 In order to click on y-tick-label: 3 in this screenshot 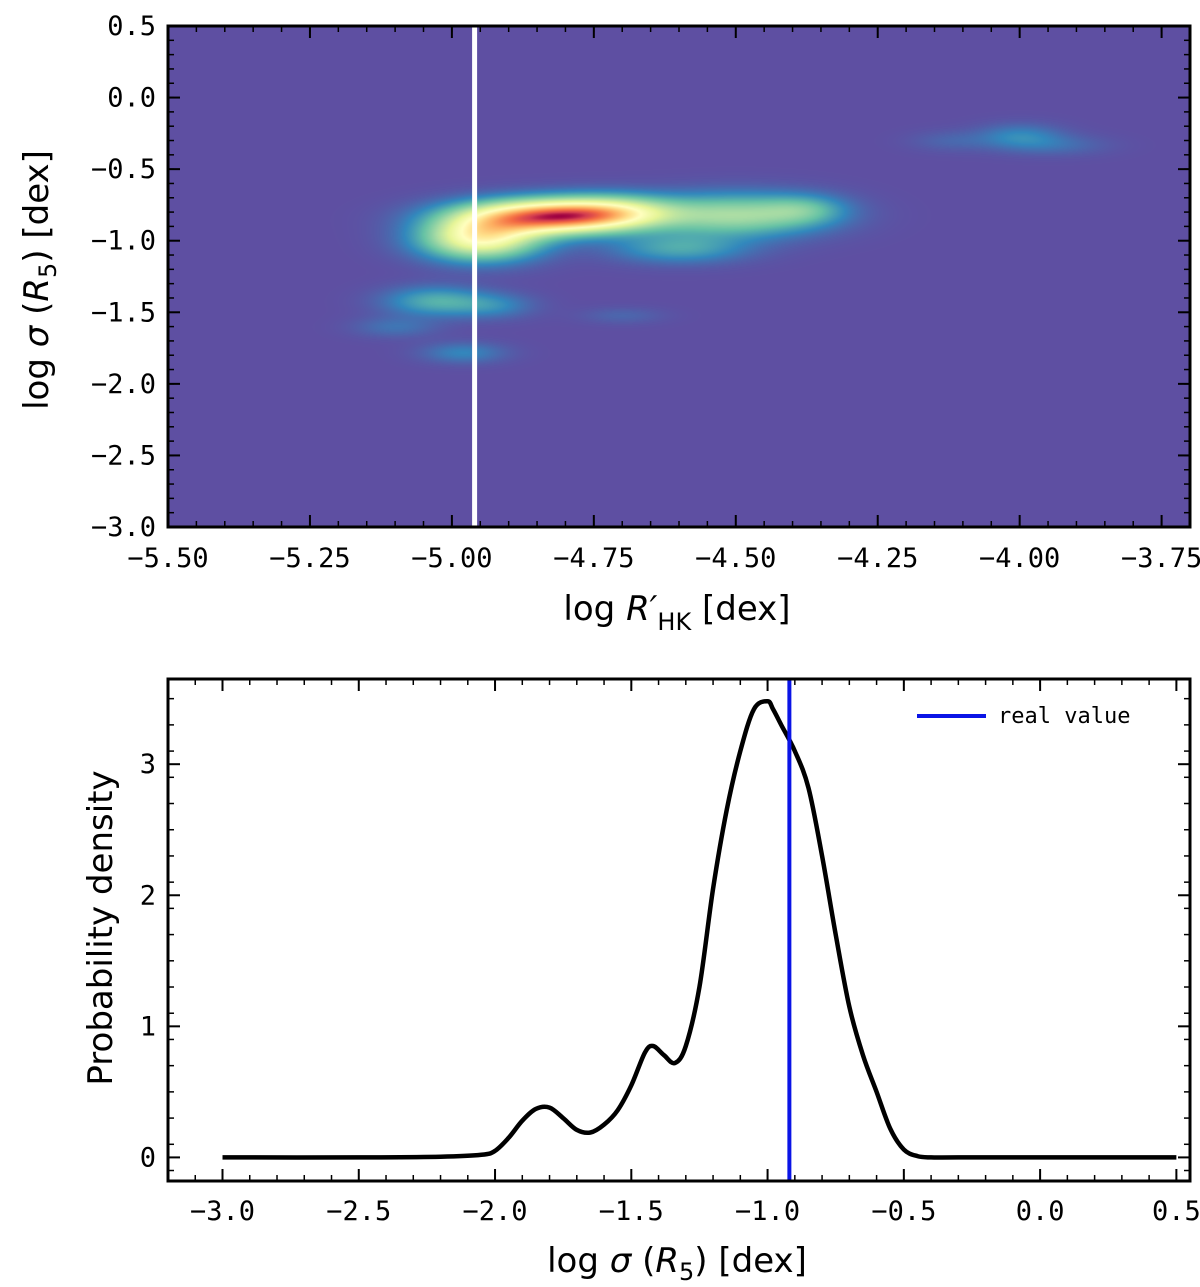, I will do `click(148, 764)`.